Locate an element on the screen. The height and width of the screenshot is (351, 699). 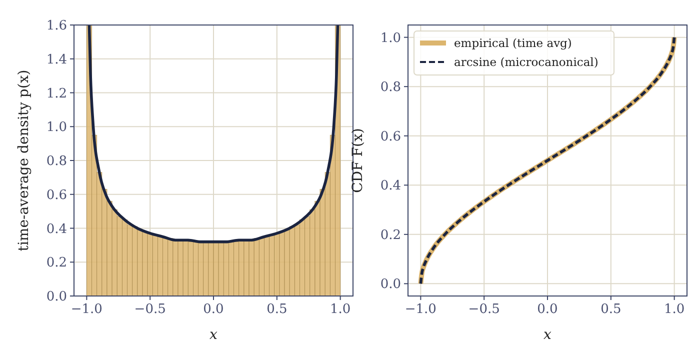
y-axis-title: time-average density p(x) is located at coordinates (24, 161).